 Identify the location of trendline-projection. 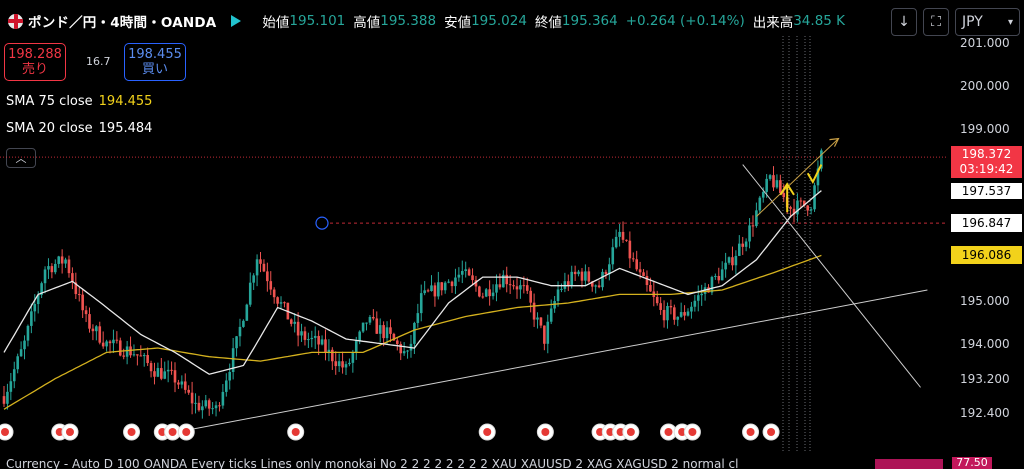
(797, 177).